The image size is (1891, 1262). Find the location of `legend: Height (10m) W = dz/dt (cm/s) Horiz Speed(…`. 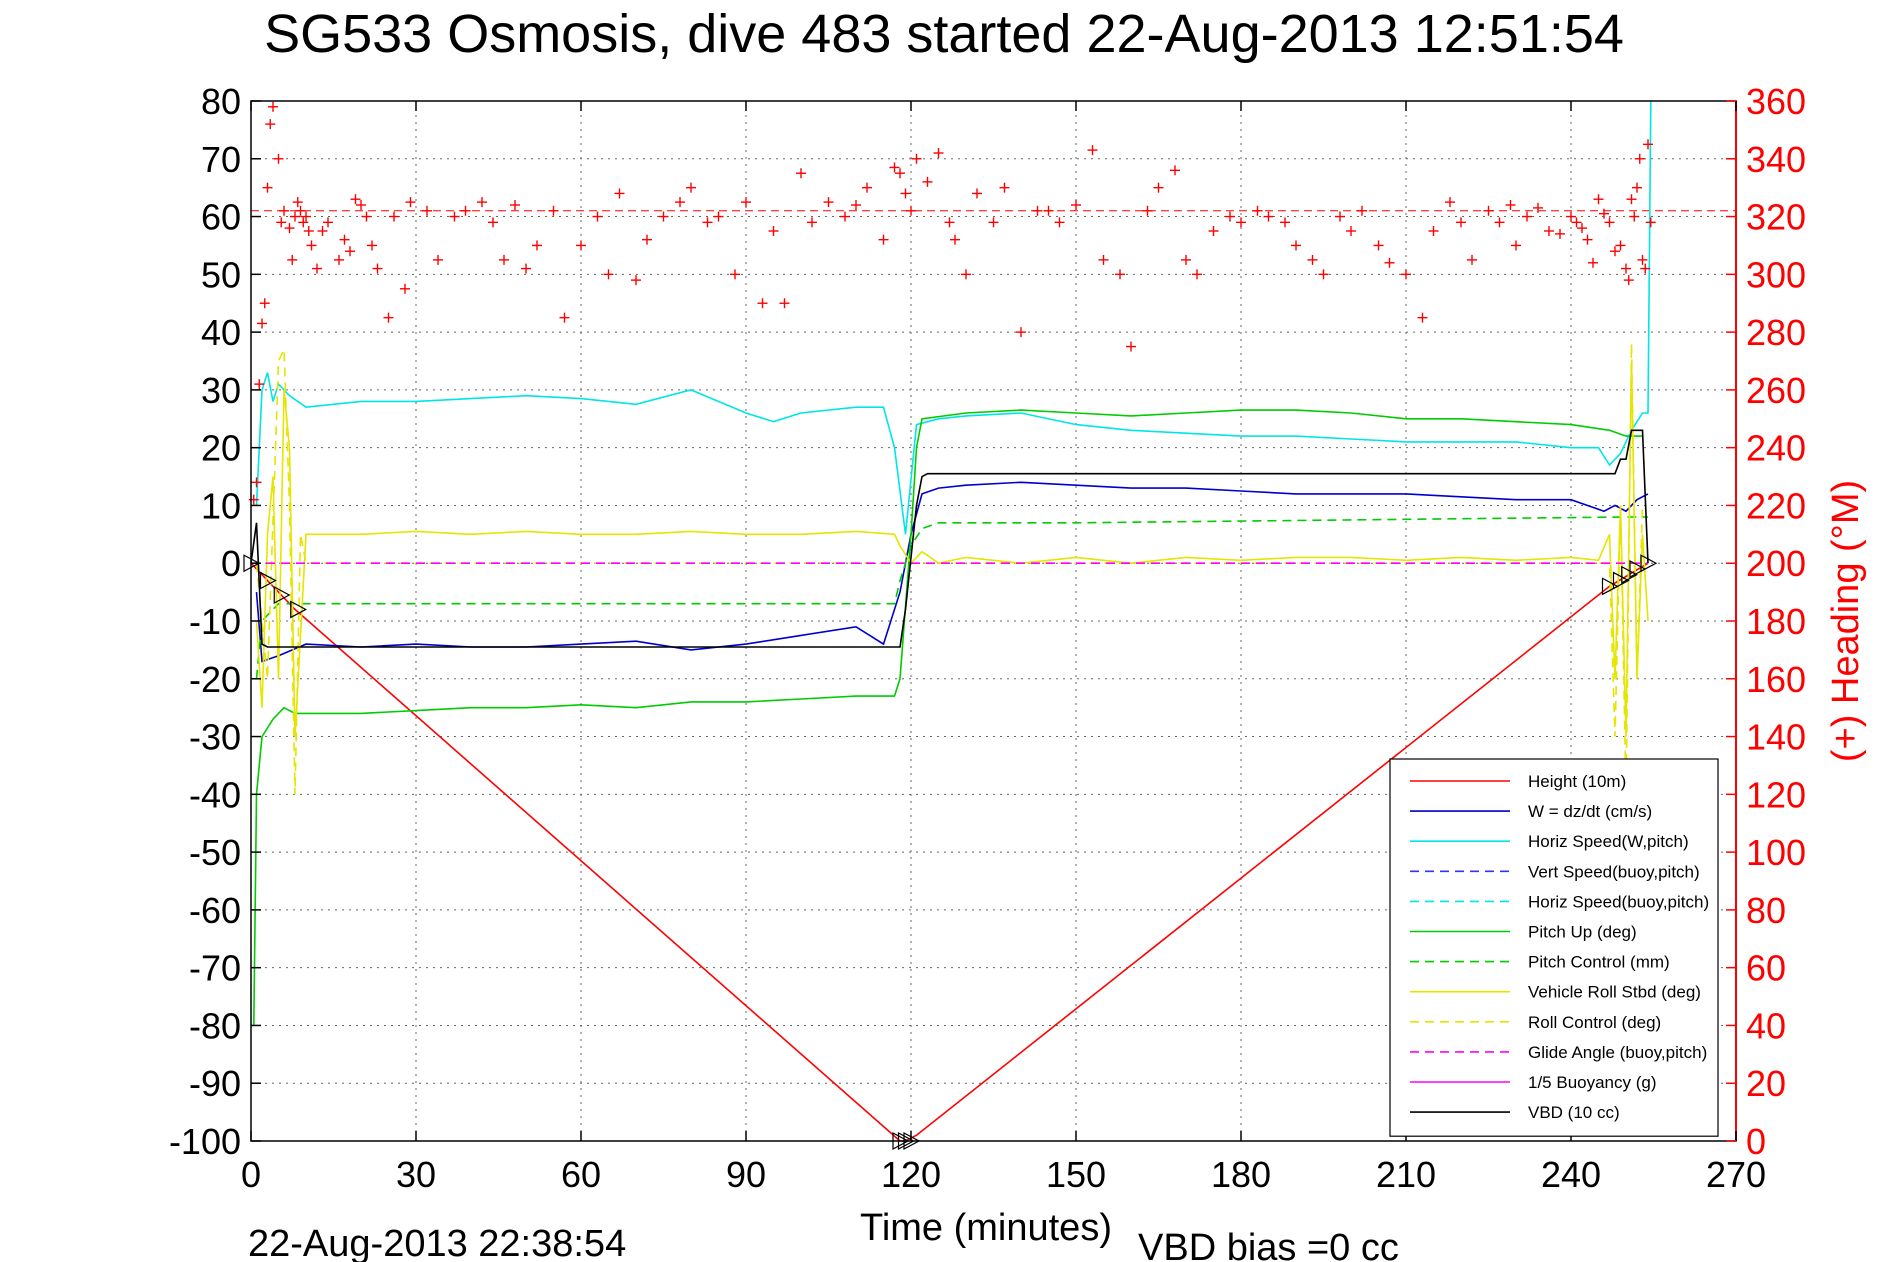

legend: Height (10m) W = dz/dt (cm/s) Horiz Speed(… is located at coordinates (1554, 947).